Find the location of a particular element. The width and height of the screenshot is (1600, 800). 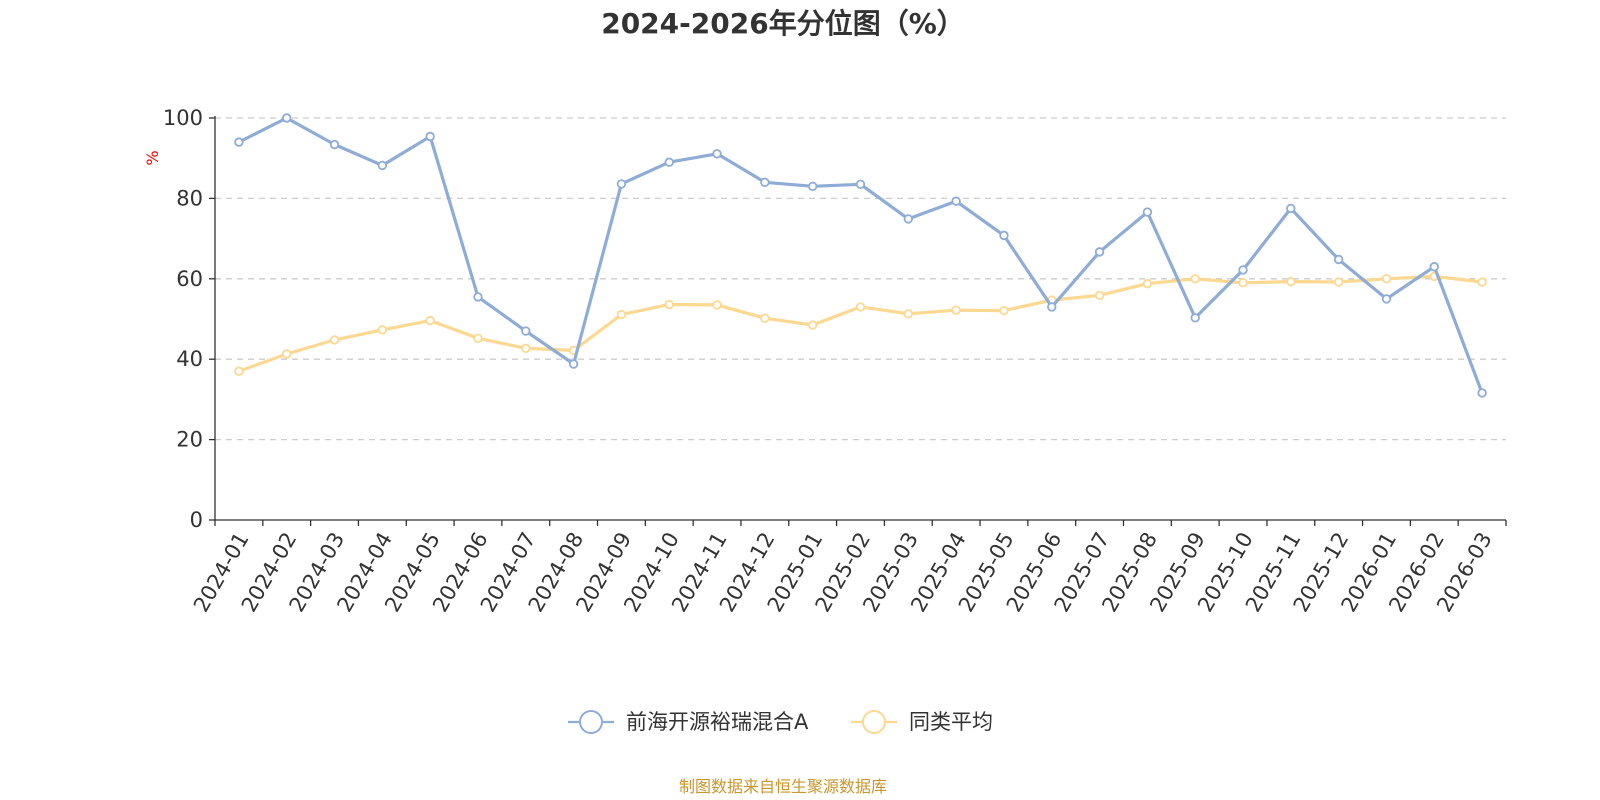

y-tick-label: 60 is located at coordinates (189, 279).